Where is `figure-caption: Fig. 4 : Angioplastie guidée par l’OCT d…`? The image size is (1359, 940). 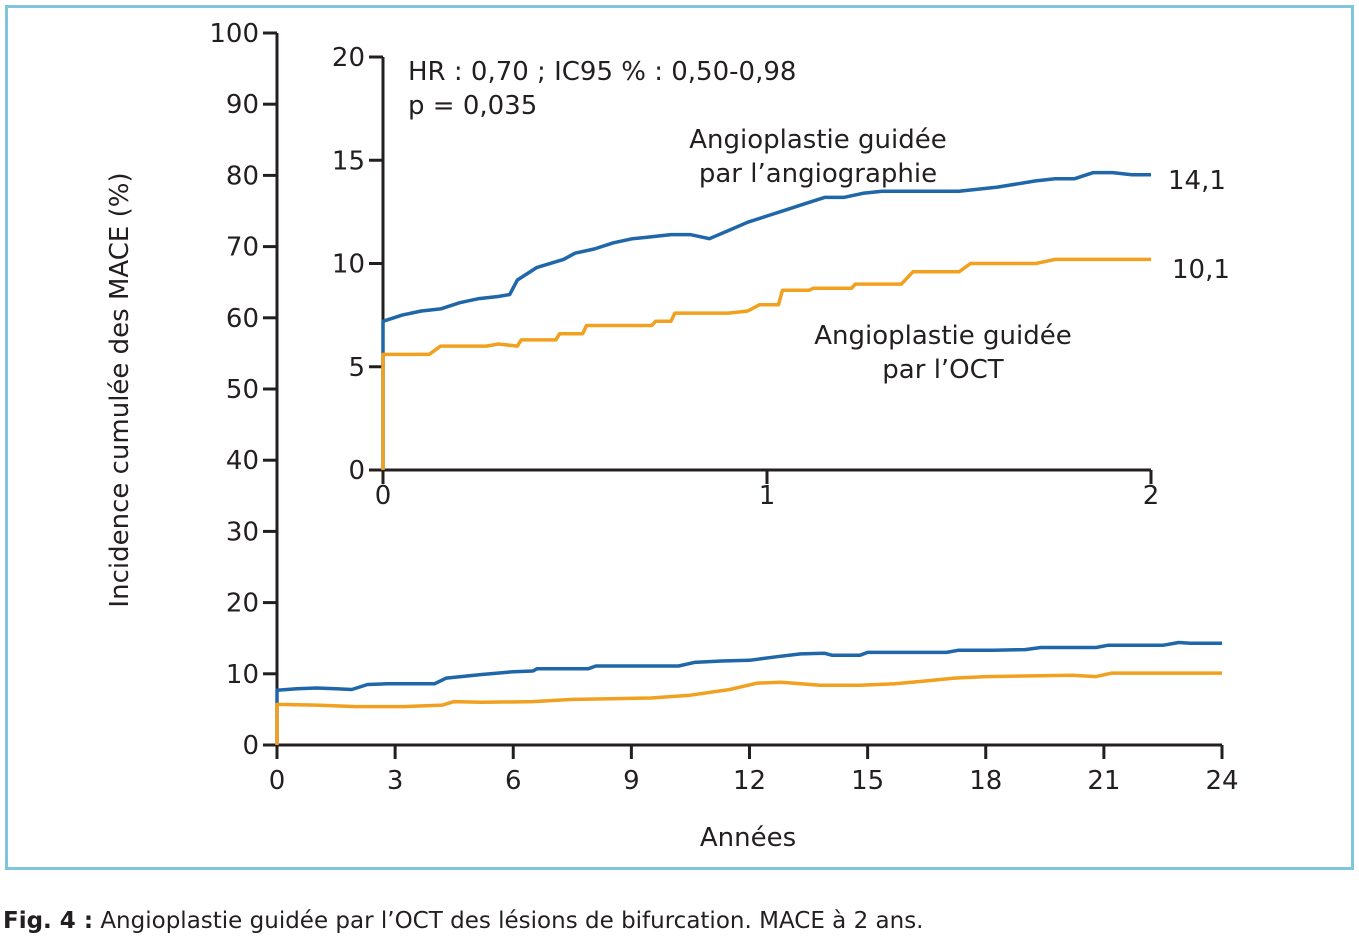
figure-caption: Fig. 4 : Angioplastie guidée par l’OCT d… is located at coordinates (463, 921).